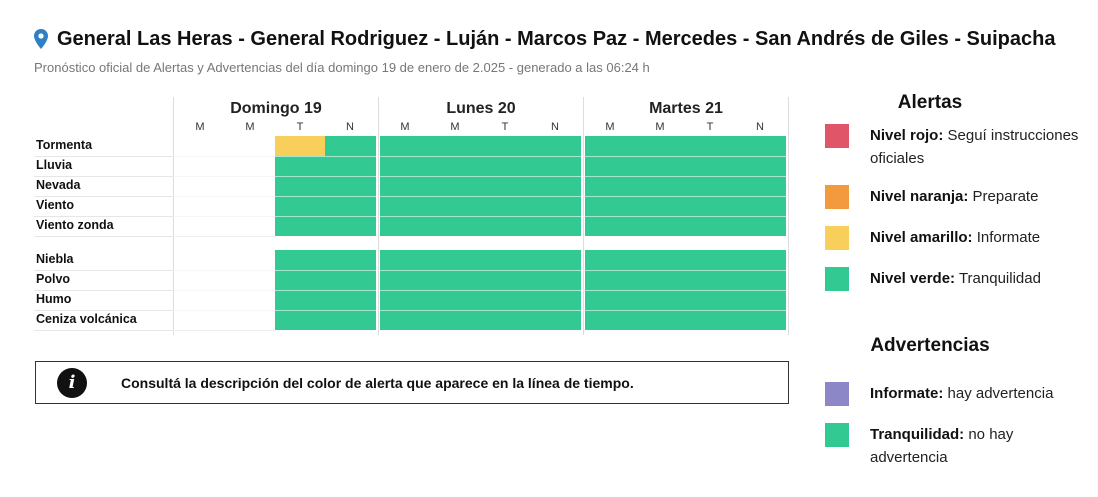 The width and height of the screenshot is (1098, 497). Describe the element at coordinates (837, 279) in the screenshot. I see `legend-swatch` at that location.